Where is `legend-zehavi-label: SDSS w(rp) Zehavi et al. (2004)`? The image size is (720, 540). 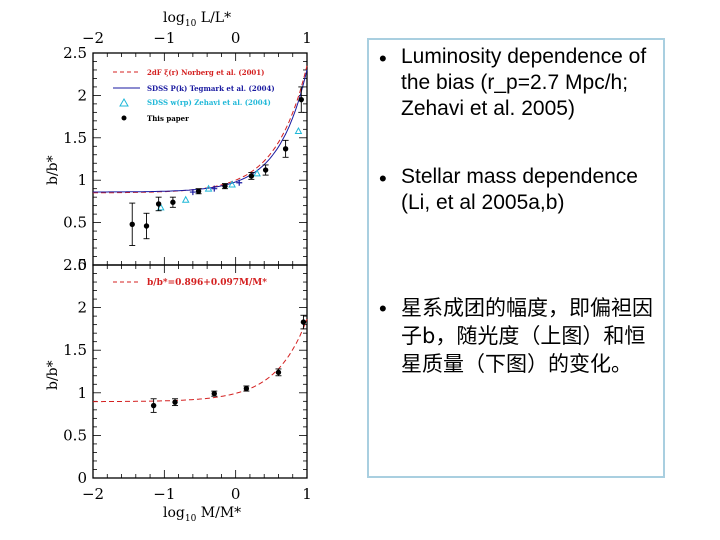
legend-zehavi-label: SDSS w(rp) Zehavi et al. (2004) is located at coordinates (209, 102).